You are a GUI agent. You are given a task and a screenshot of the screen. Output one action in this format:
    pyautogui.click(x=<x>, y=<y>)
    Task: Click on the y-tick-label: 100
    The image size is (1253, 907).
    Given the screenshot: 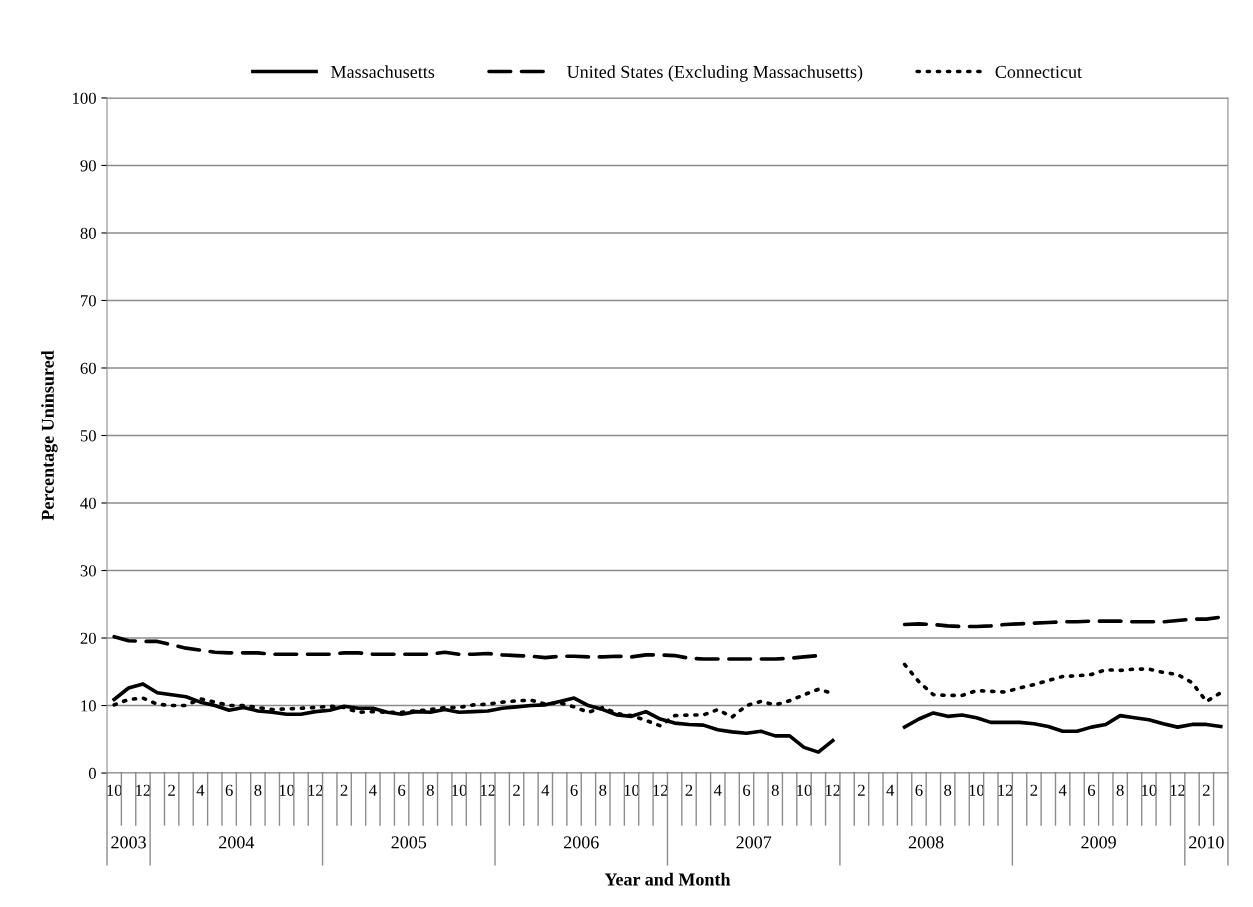 What is the action you would take?
    pyautogui.click(x=84, y=98)
    